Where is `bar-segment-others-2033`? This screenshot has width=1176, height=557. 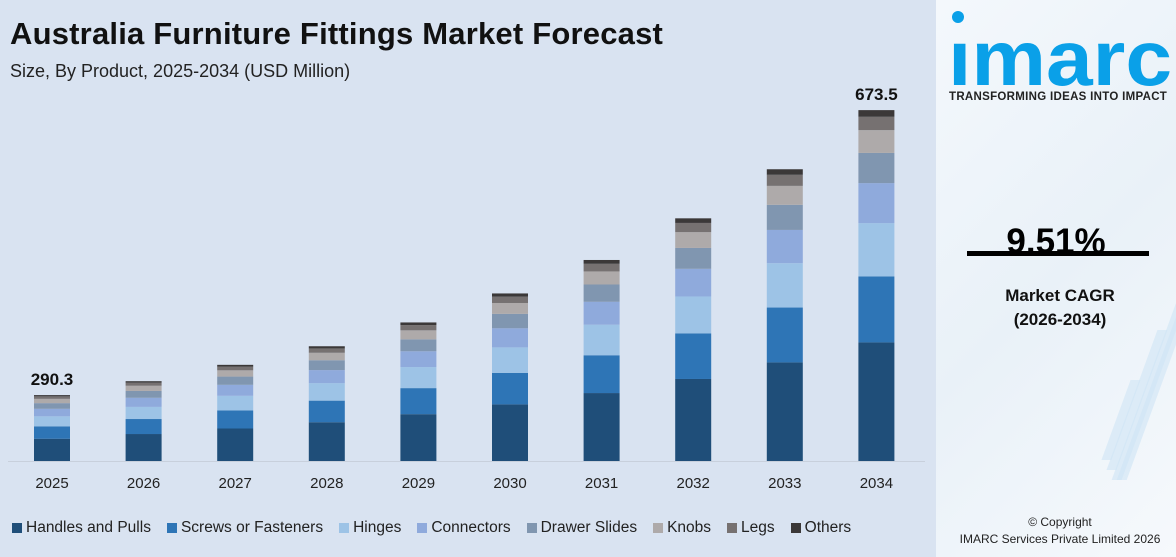
bar-segment-others-2033 is located at coordinates (784, 172).